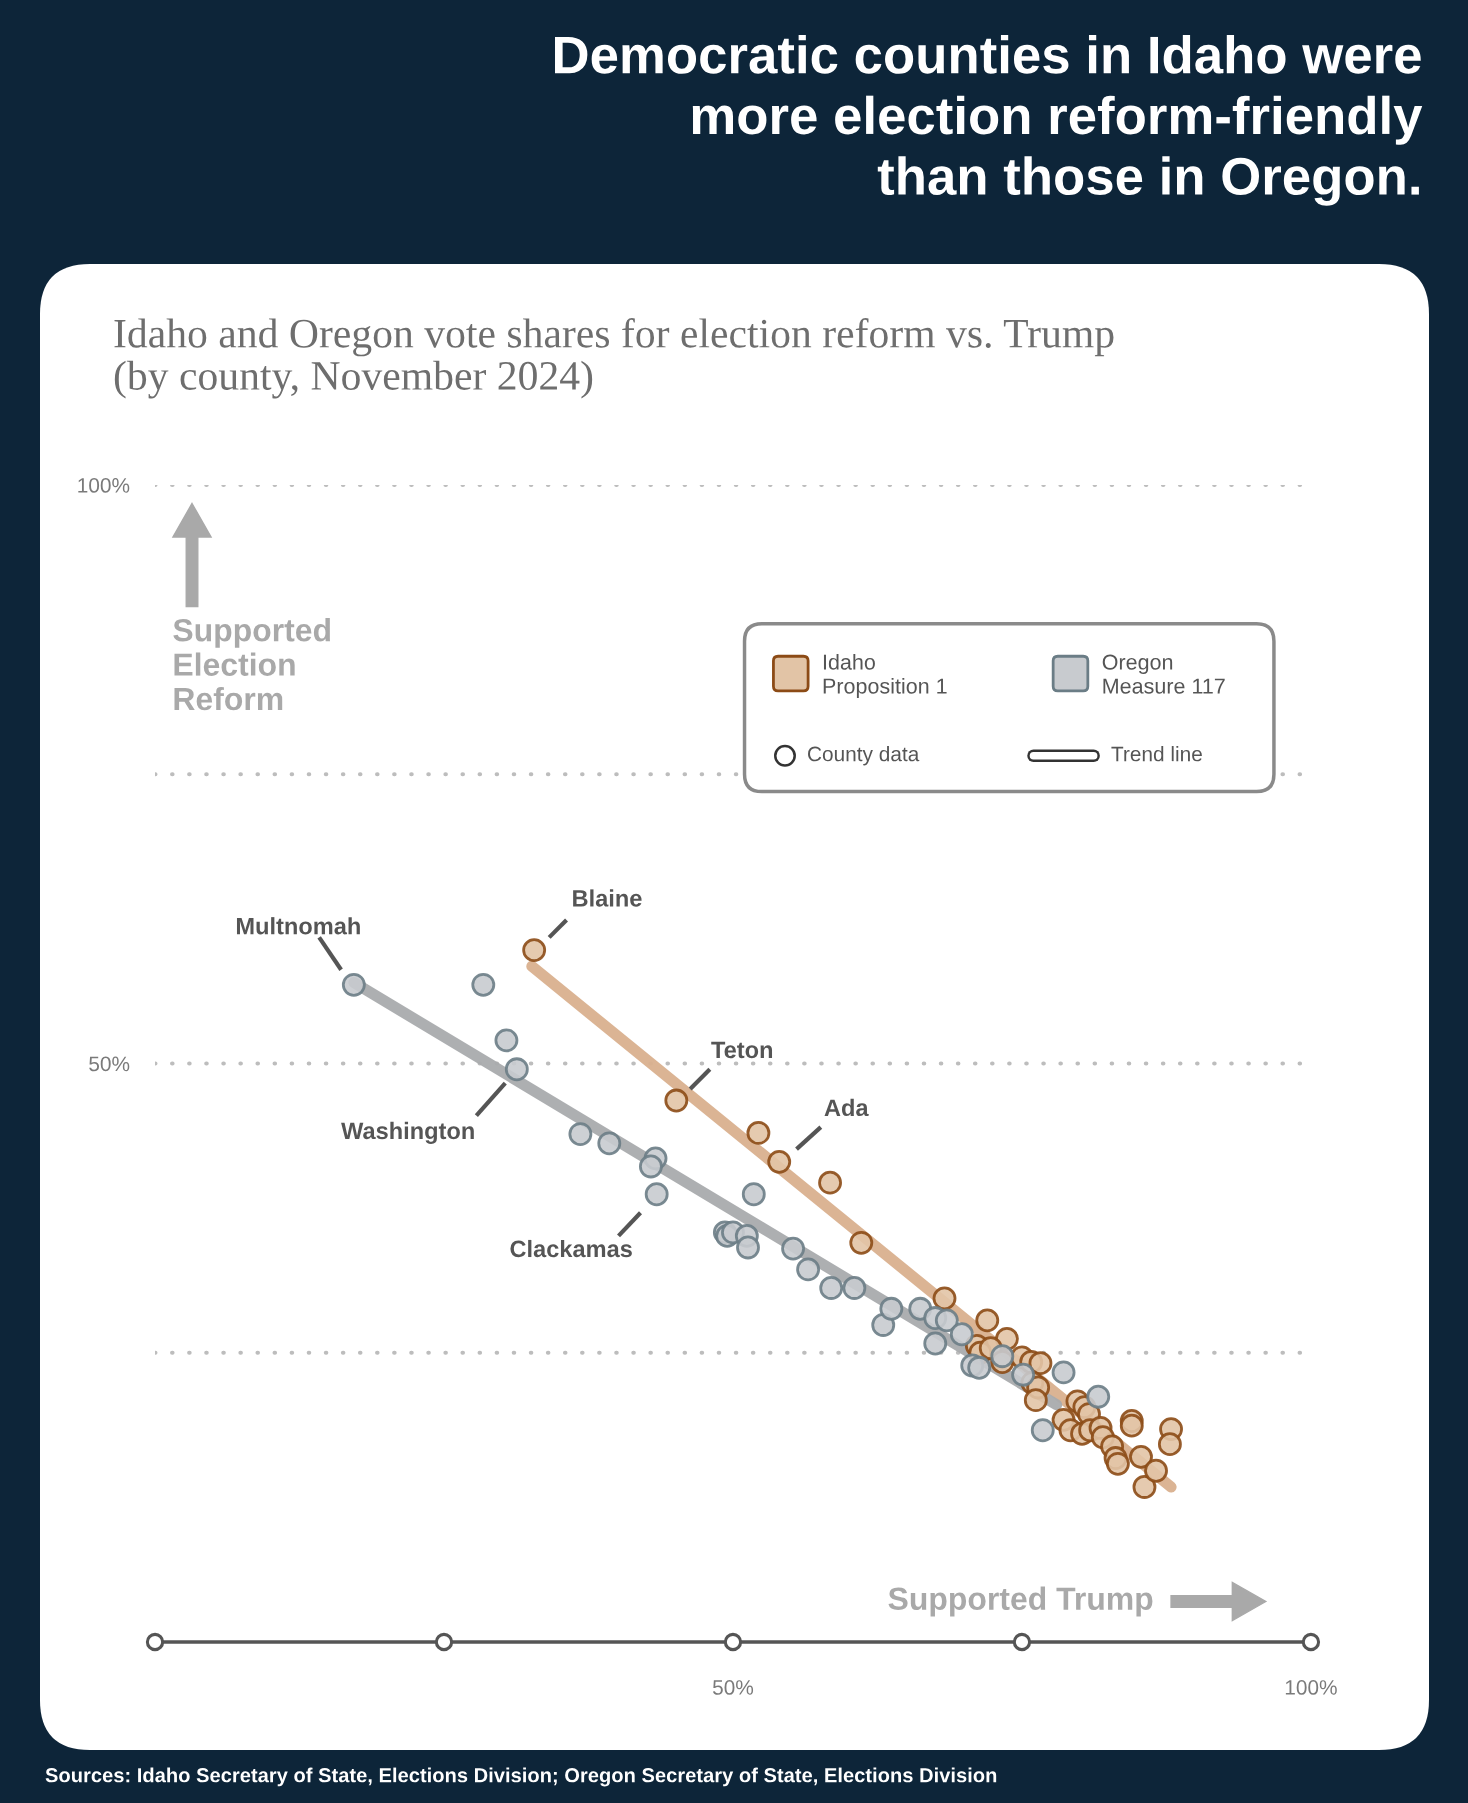 This screenshot has width=1468, height=1803. Describe the element at coordinates (989, 120) in the screenshot. I see `chart-title: Democratic counties in Idaho were more election reform-friendly than those in Oregon.` at that location.